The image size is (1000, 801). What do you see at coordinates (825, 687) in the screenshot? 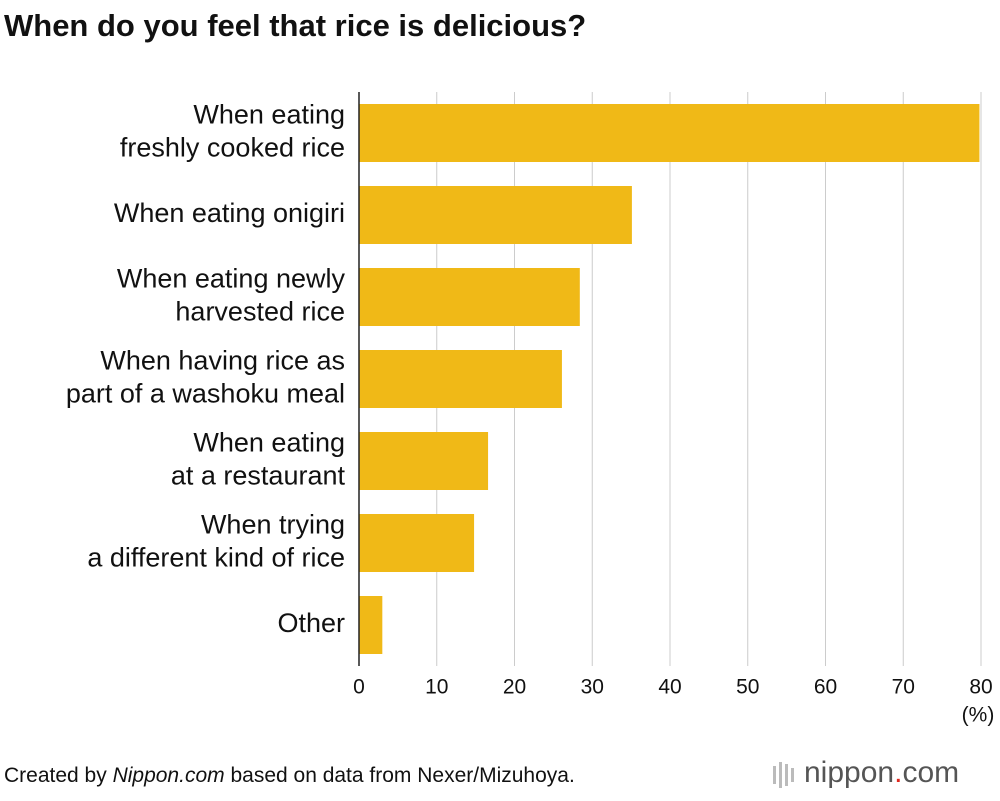
I see `x-tick-label: 60` at bounding box center [825, 687].